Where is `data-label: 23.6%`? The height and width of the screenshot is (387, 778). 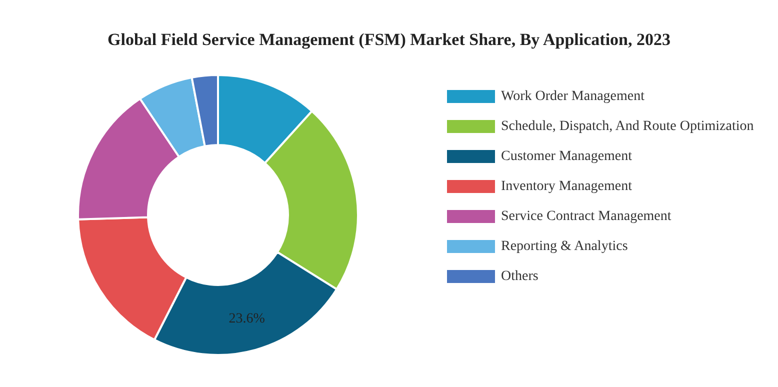
data-label: 23.6% is located at coordinates (247, 319).